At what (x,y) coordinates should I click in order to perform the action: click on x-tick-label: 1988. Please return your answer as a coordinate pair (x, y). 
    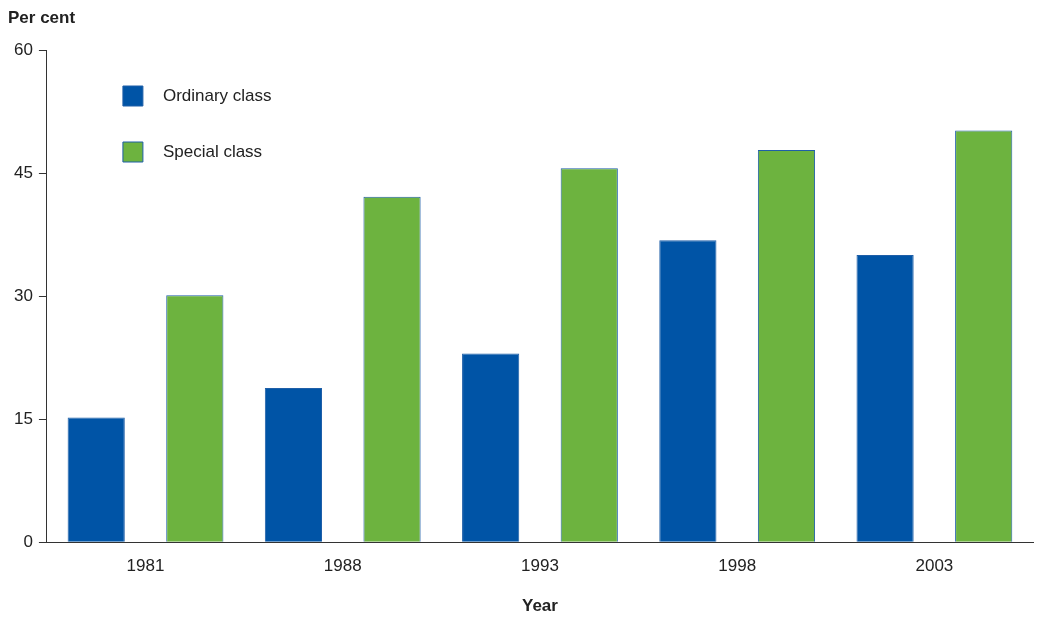
    Looking at the image, I should click on (342, 566).